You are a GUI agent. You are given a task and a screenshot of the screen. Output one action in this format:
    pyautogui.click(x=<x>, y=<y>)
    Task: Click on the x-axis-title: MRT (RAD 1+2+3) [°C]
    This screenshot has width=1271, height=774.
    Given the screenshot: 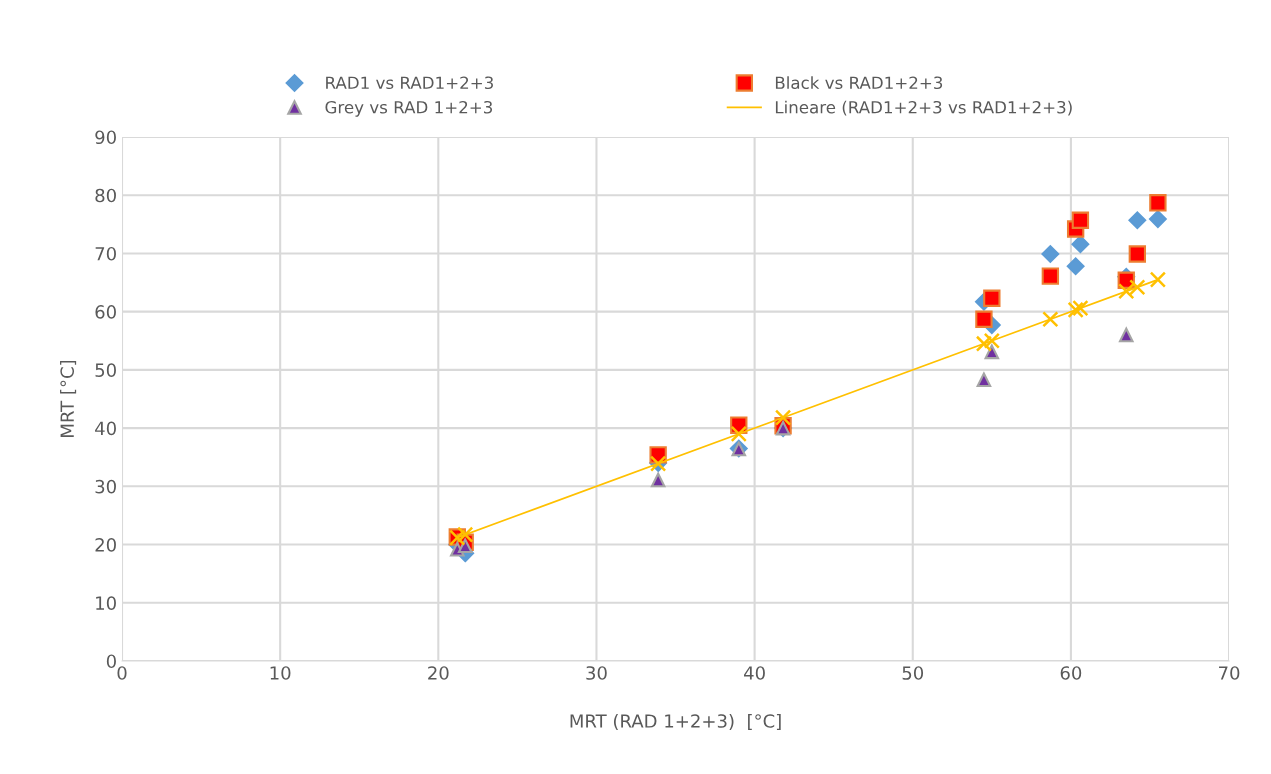 What is the action you would take?
    pyautogui.click(x=675, y=721)
    